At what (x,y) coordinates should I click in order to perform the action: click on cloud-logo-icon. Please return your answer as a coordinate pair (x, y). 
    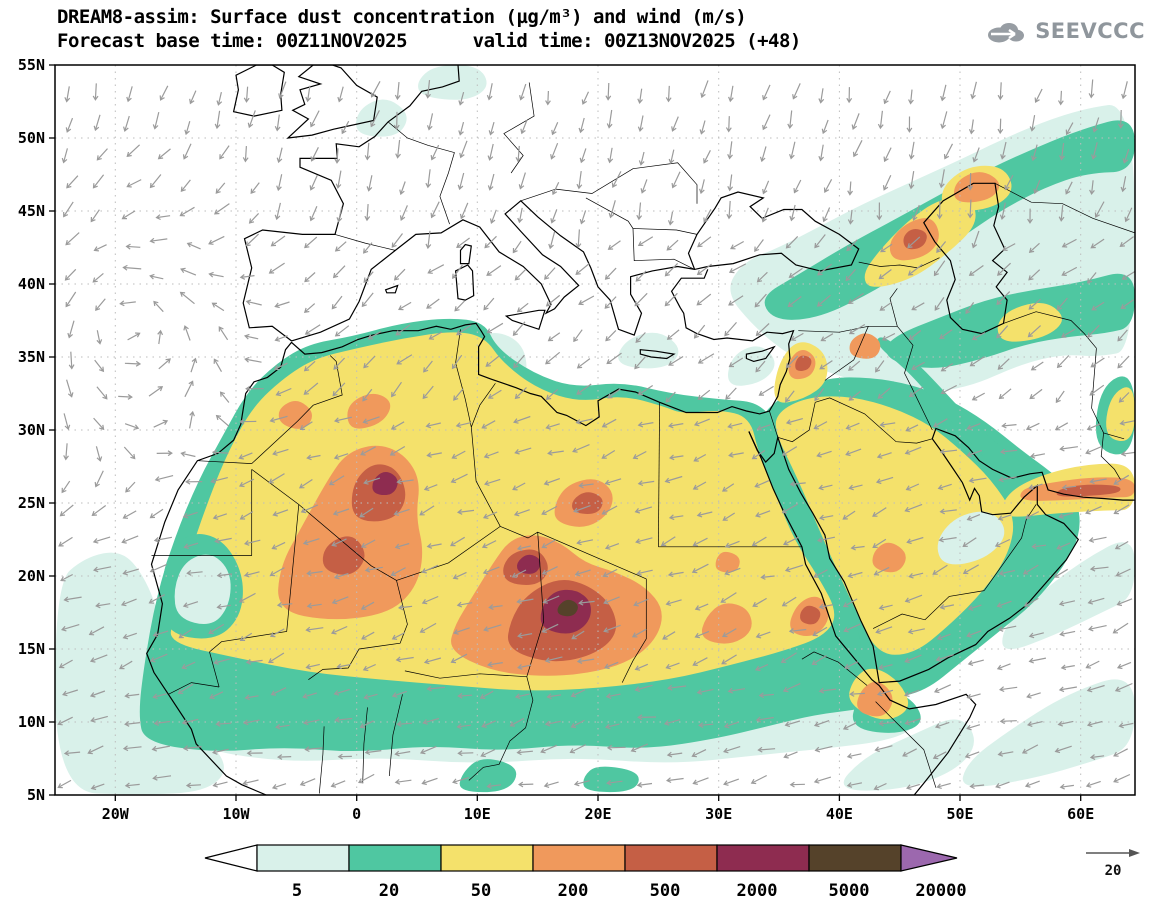
    Looking at the image, I should click on (1006, 33).